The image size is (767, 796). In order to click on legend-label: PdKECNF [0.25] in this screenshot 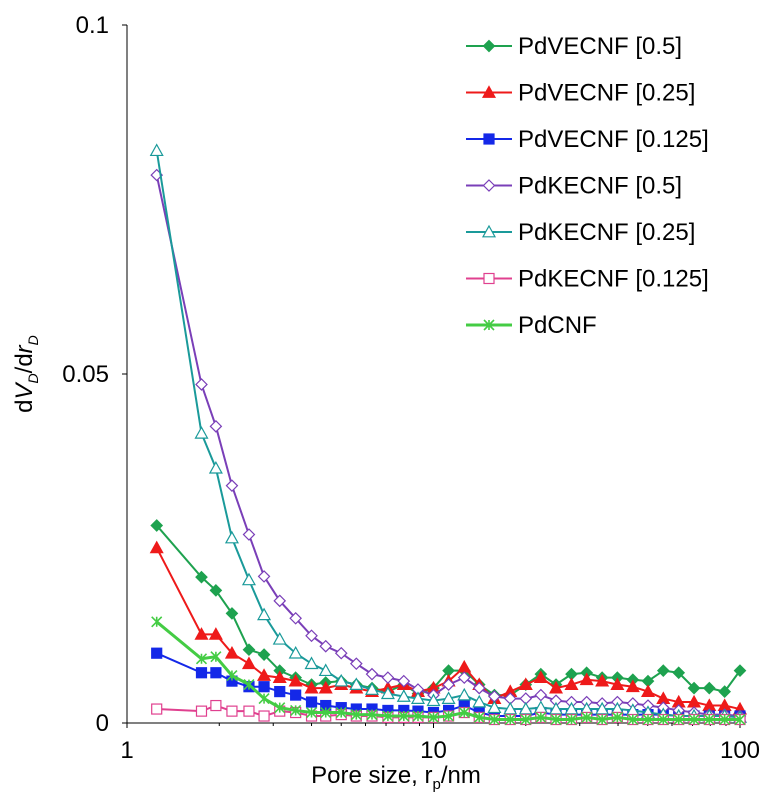, I will do `click(606, 232)`.